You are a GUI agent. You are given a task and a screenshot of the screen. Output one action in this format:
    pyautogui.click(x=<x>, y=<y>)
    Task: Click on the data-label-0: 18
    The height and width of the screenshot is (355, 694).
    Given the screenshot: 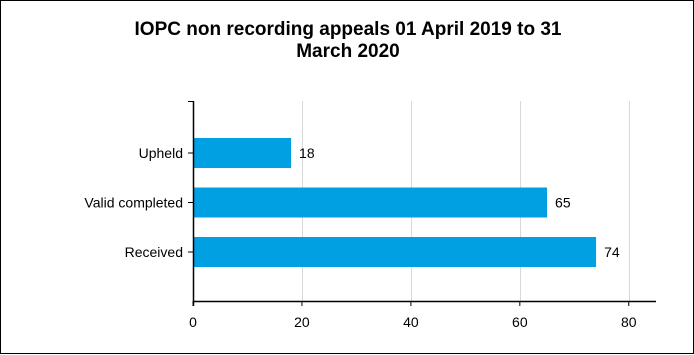 What is the action you would take?
    pyautogui.click(x=307, y=153)
    